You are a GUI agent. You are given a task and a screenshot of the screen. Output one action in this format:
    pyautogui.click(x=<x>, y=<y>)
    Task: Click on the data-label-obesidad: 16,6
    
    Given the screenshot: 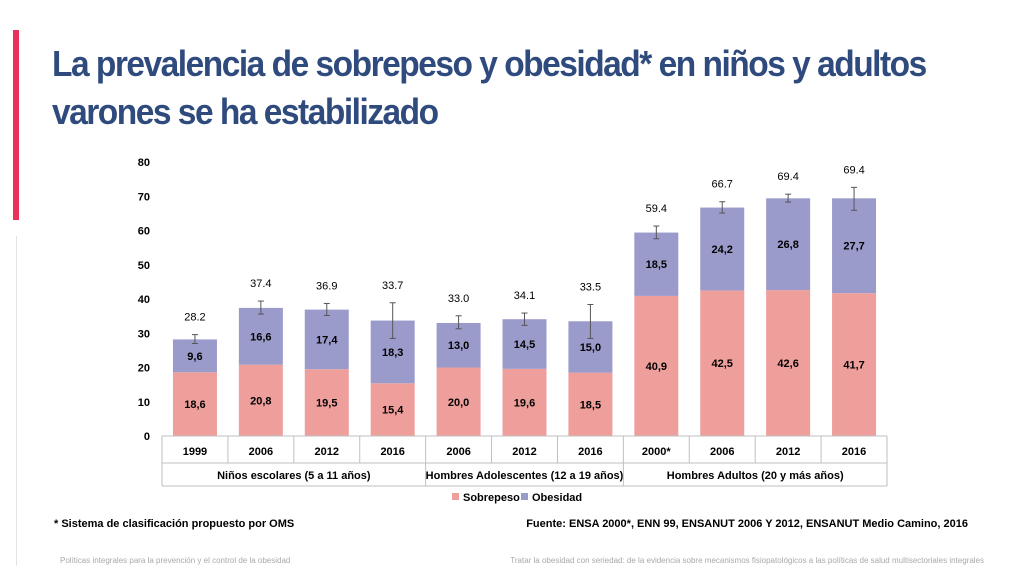 What is the action you would take?
    pyautogui.click(x=260, y=337)
    